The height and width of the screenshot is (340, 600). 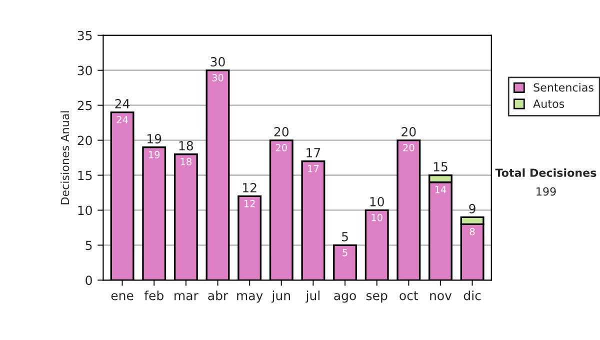 I want to click on data-label: 17, so click(x=313, y=168).